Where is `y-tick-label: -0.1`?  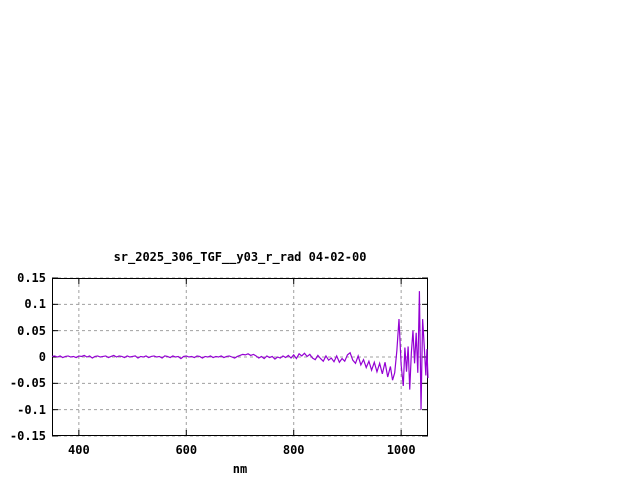
y-tick-label: -0.1 is located at coordinates (31, 409).